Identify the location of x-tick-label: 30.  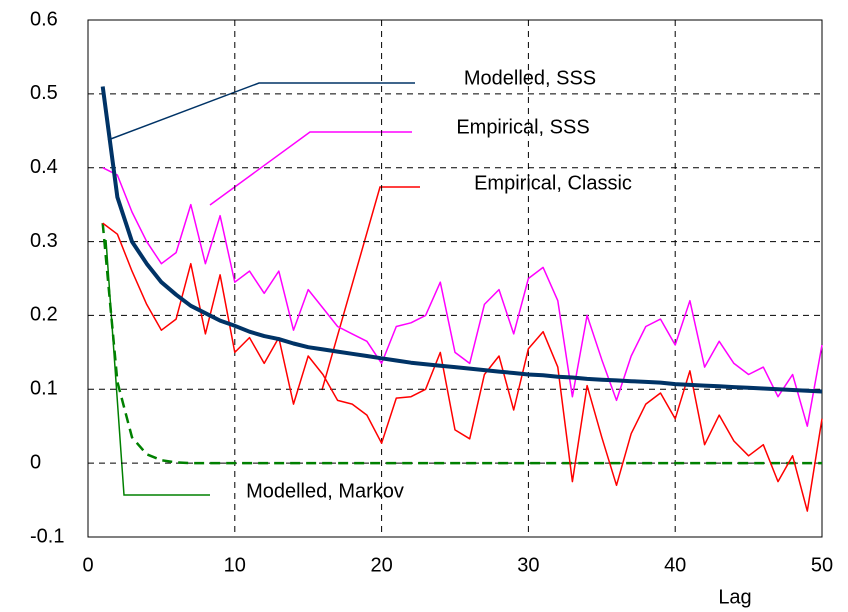
(528, 565).